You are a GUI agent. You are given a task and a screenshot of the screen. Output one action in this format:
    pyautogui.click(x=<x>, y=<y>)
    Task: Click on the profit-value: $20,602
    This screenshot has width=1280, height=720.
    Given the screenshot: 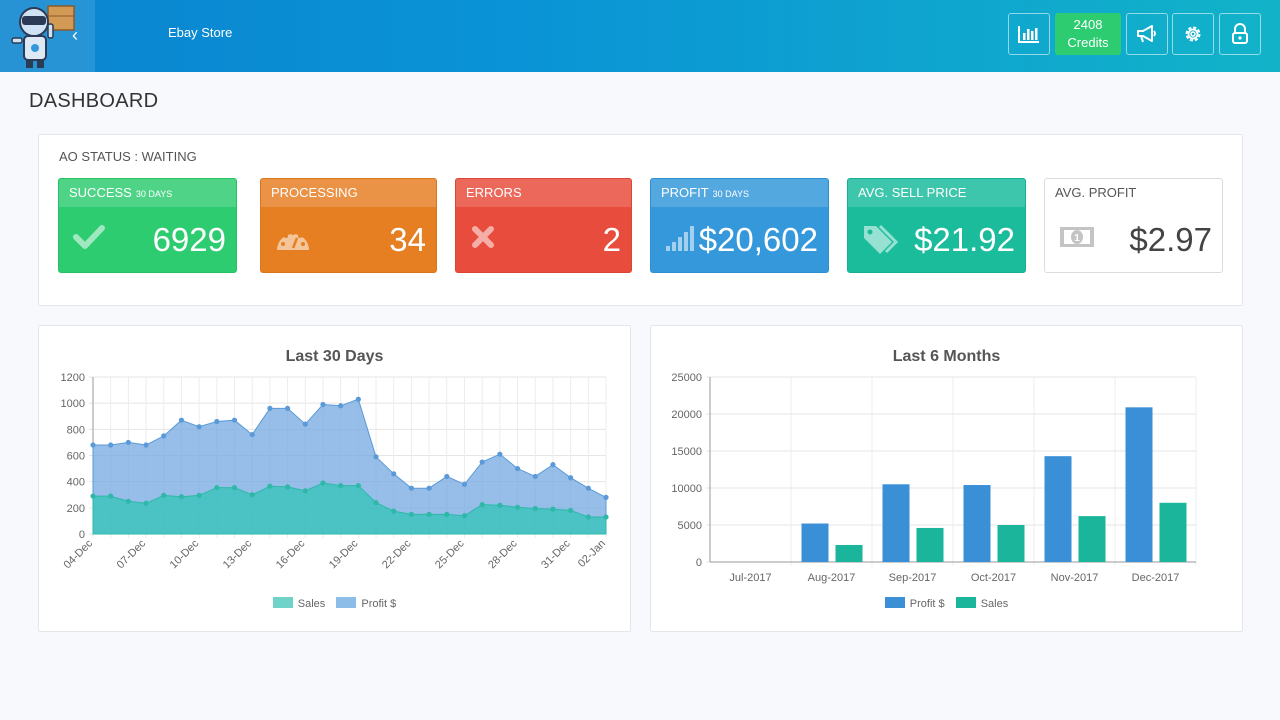 What is the action you would take?
    pyautogui.click(x=758, y=239)
    